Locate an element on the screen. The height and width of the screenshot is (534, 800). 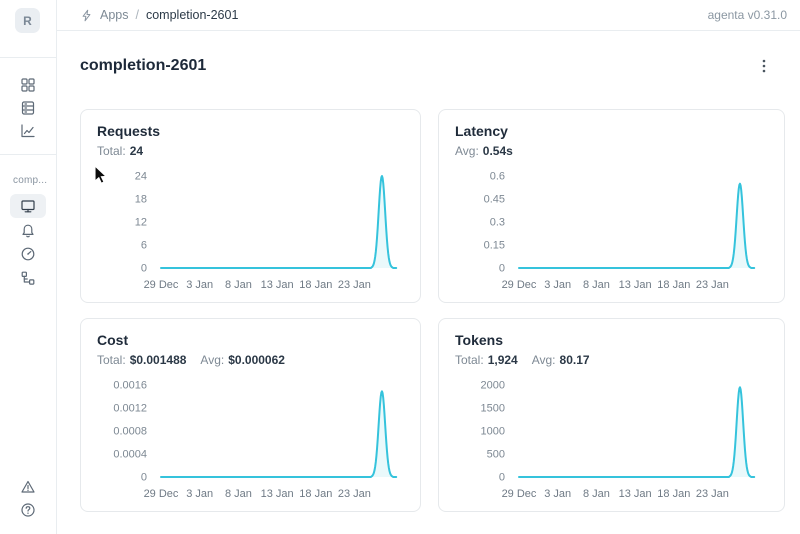
workspace-avatar: R is located at coordinates (27, 20).